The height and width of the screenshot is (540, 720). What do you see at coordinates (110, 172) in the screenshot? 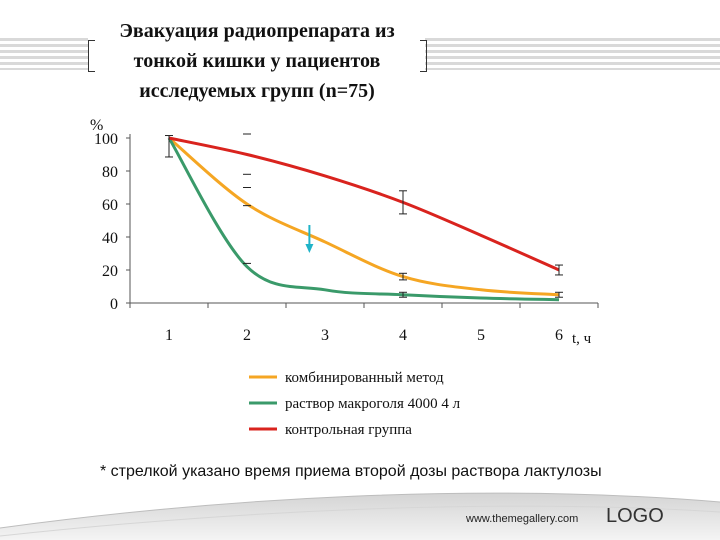
I see `y-tick-label: 80` at bounding box center [110, 172].